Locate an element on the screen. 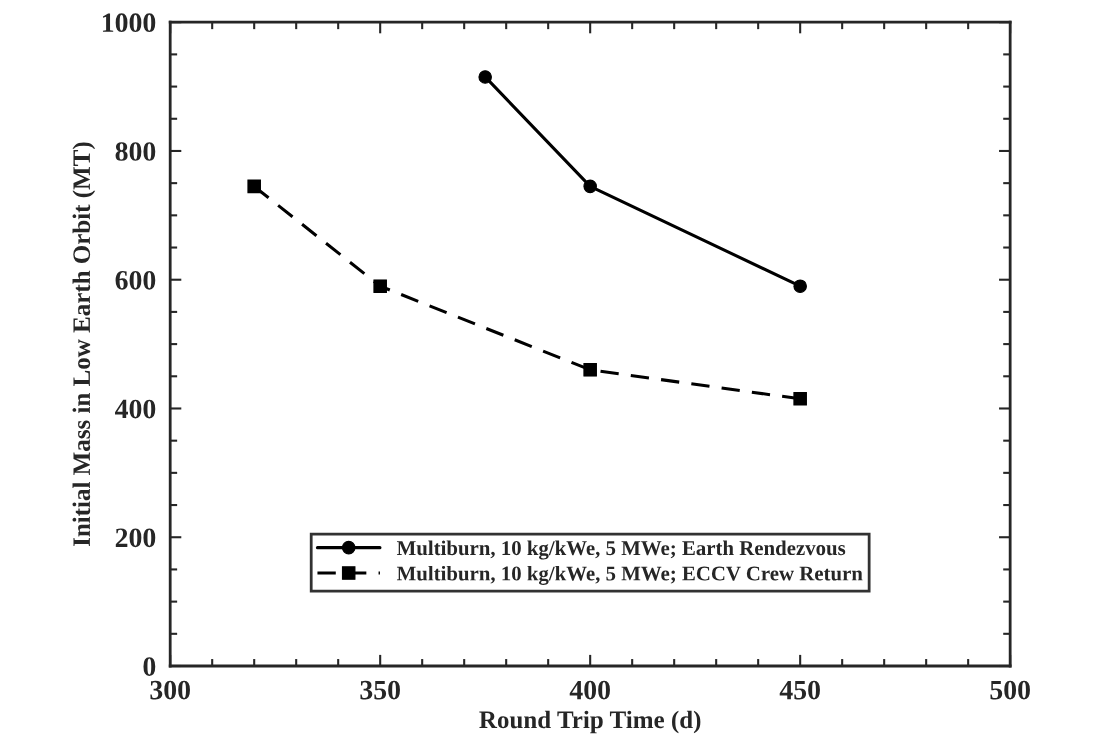  legend-label: Multiburn, 10 kg/kWe, 5 MWe; Earth Rendezvous is located at coordinates (621, 550).